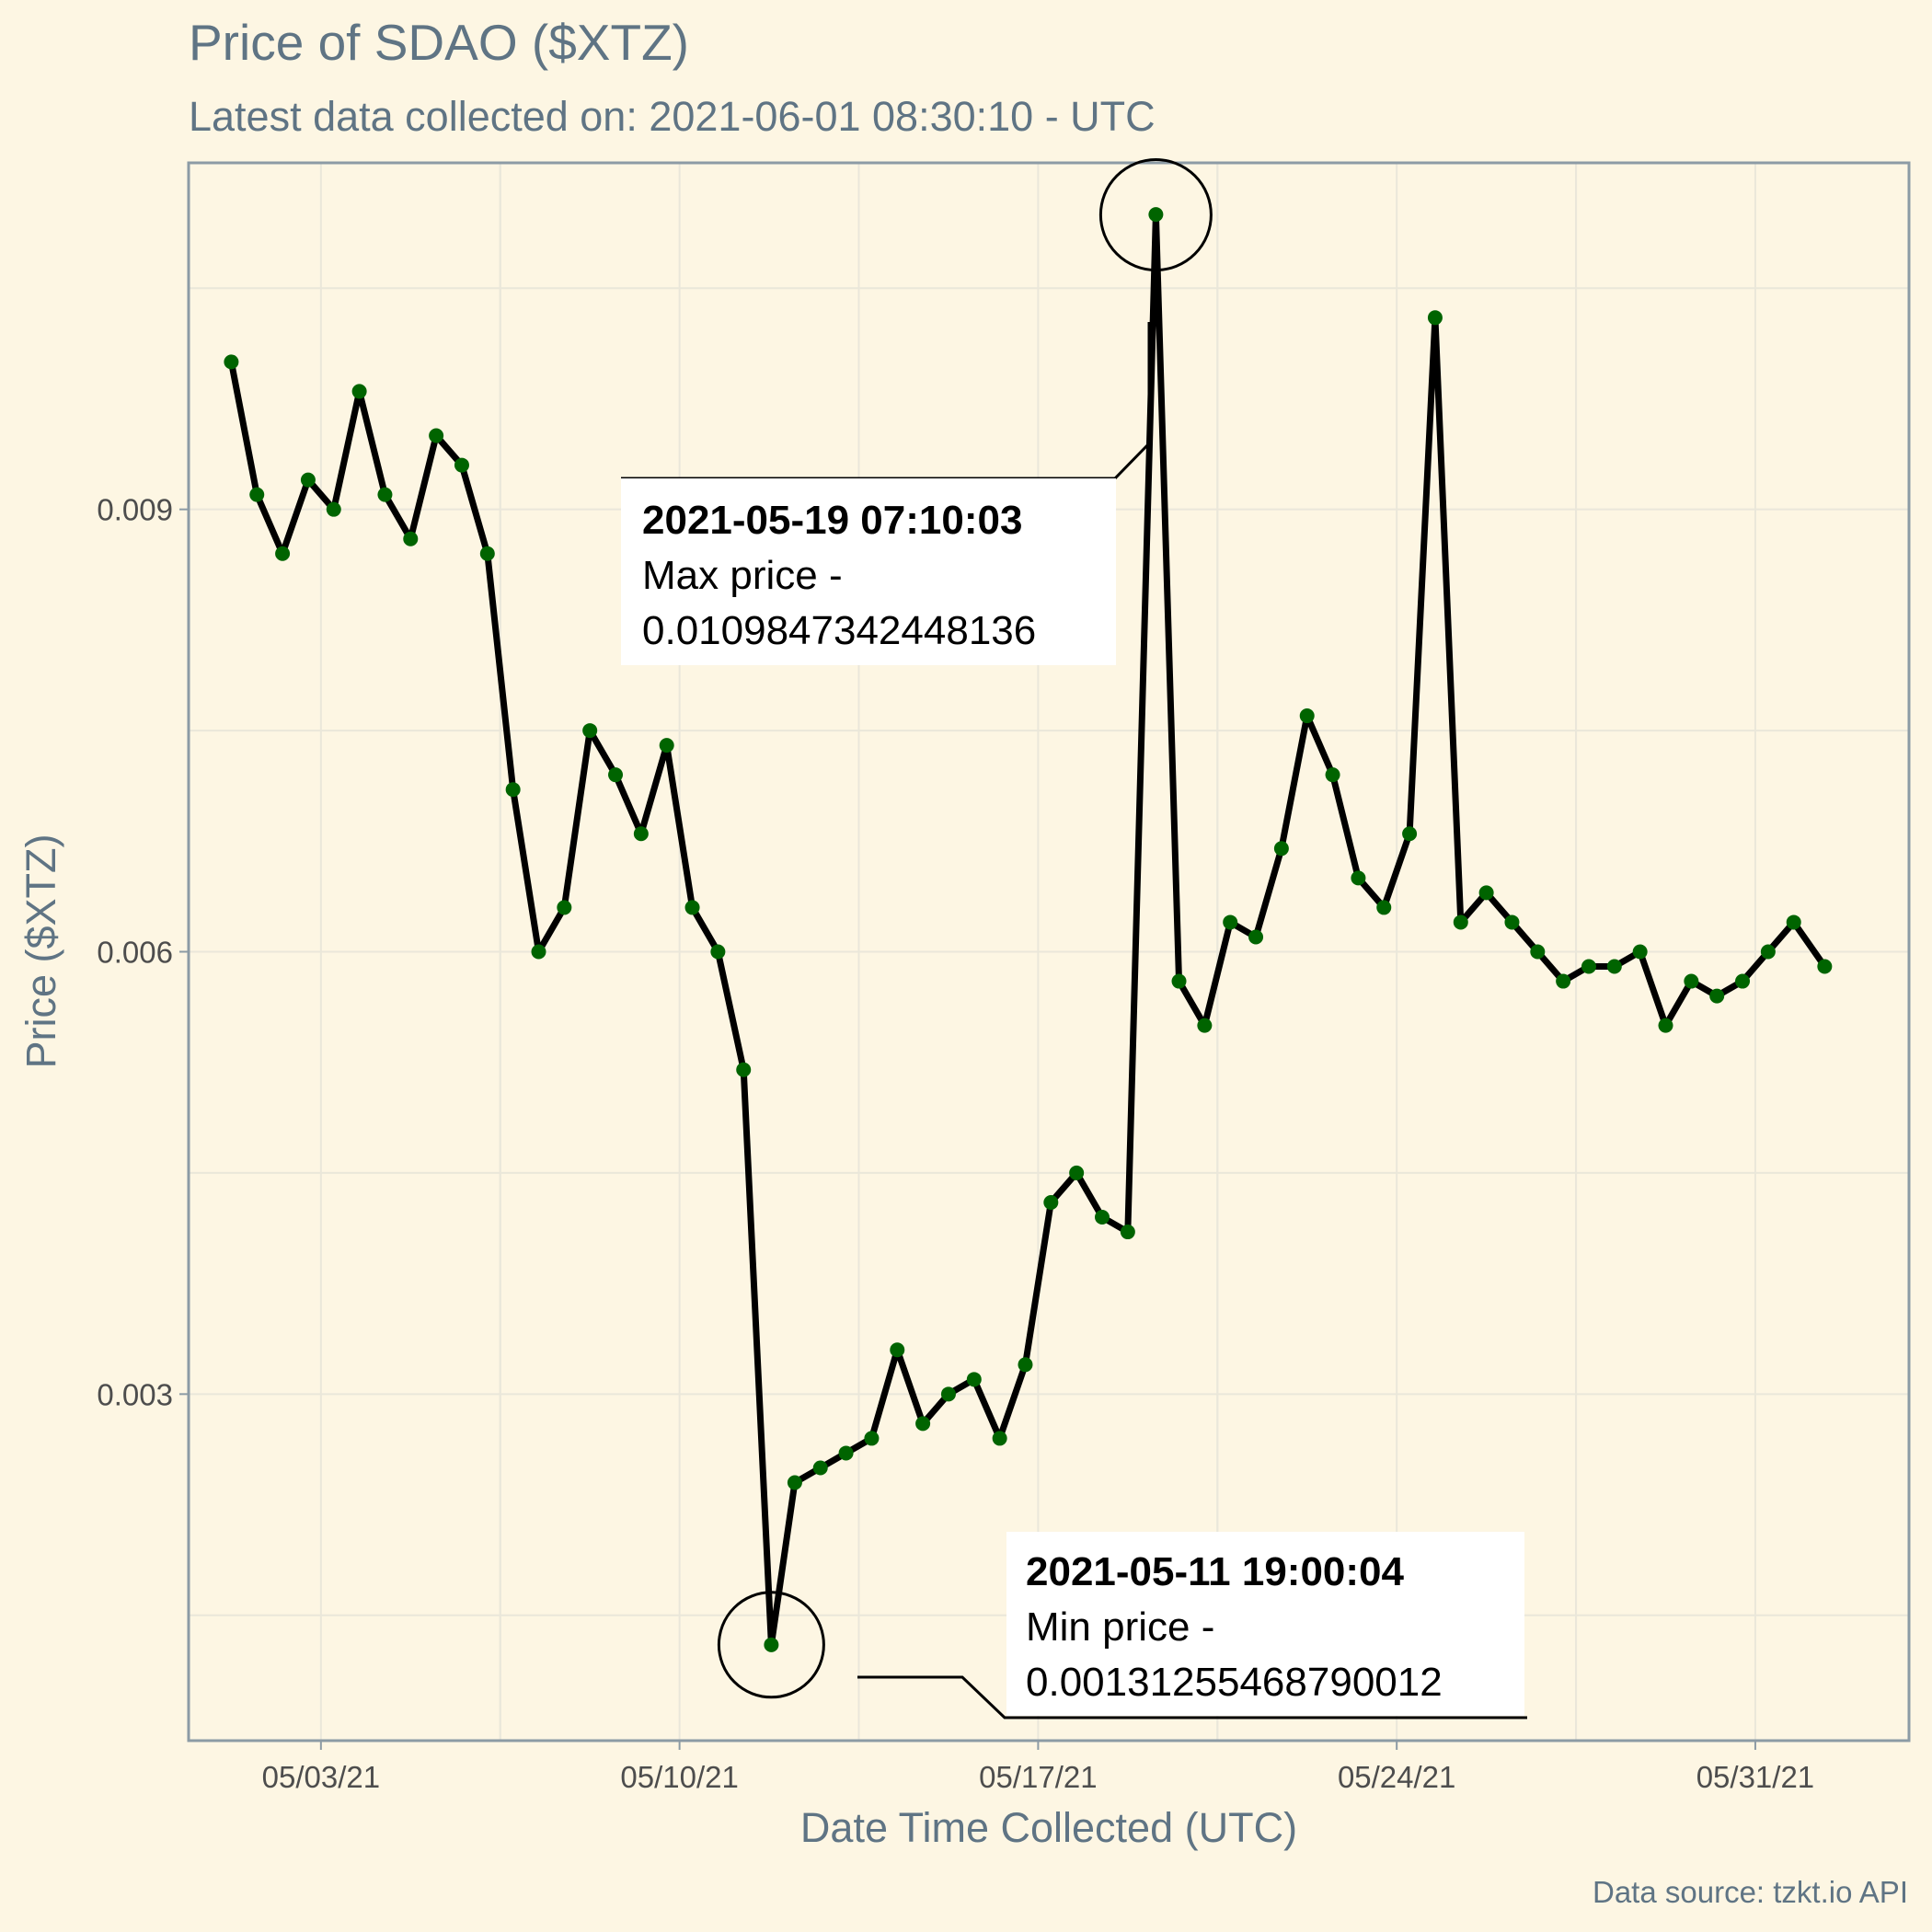 The height and width of the screenshot is (1932, 1932). I want to click on max-price-datetime: 2021-05-19 07:10:03, so click(832, 520).